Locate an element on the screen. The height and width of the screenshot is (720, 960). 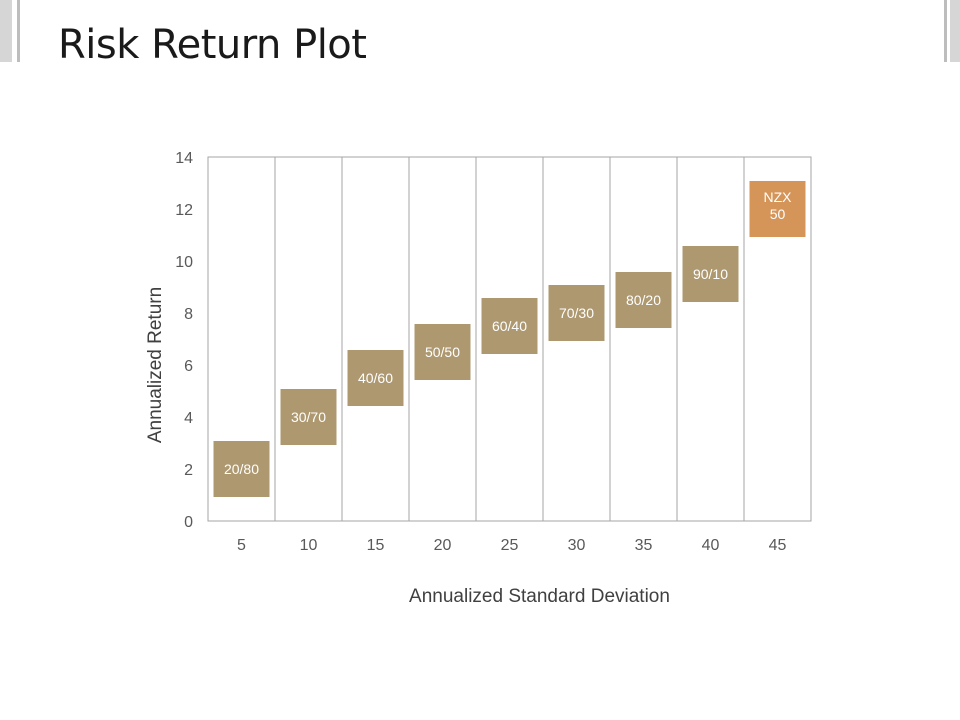
x-tick-label: 45 is located at coordinates (778, 545).